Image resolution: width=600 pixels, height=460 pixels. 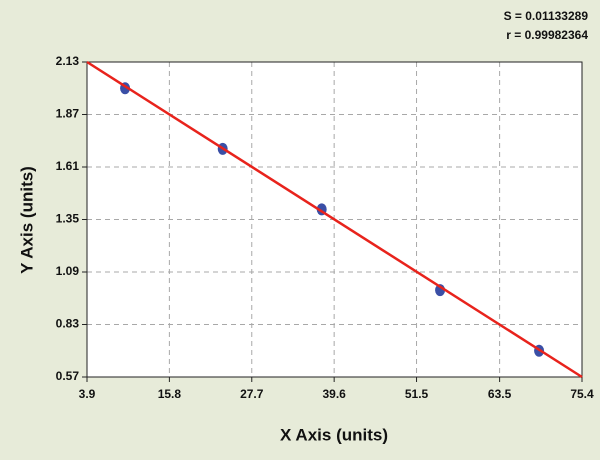 What do you see at coordinates (500, 394) in the screenshot?
I see `x-tick-label: 63.5` at bounding box center [500, 394].